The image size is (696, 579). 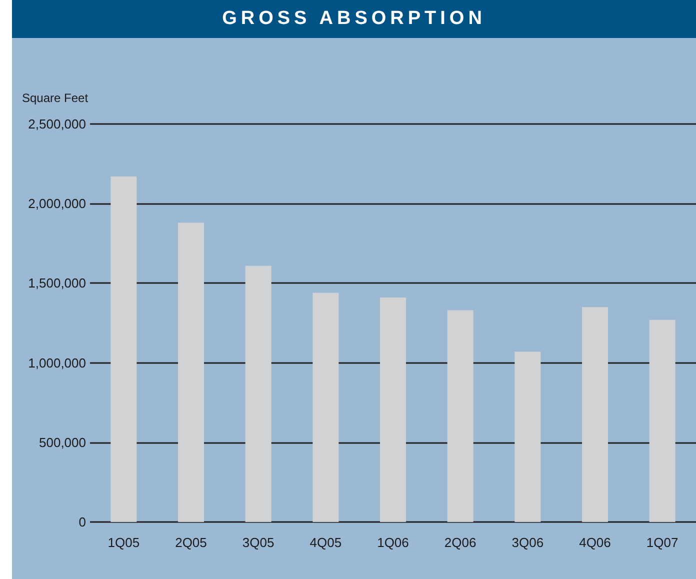 What do you see at coordinates (528, 542) in the screenshot?
I see `x-tick-label: 3Q06` at bounding box center [528, 542].